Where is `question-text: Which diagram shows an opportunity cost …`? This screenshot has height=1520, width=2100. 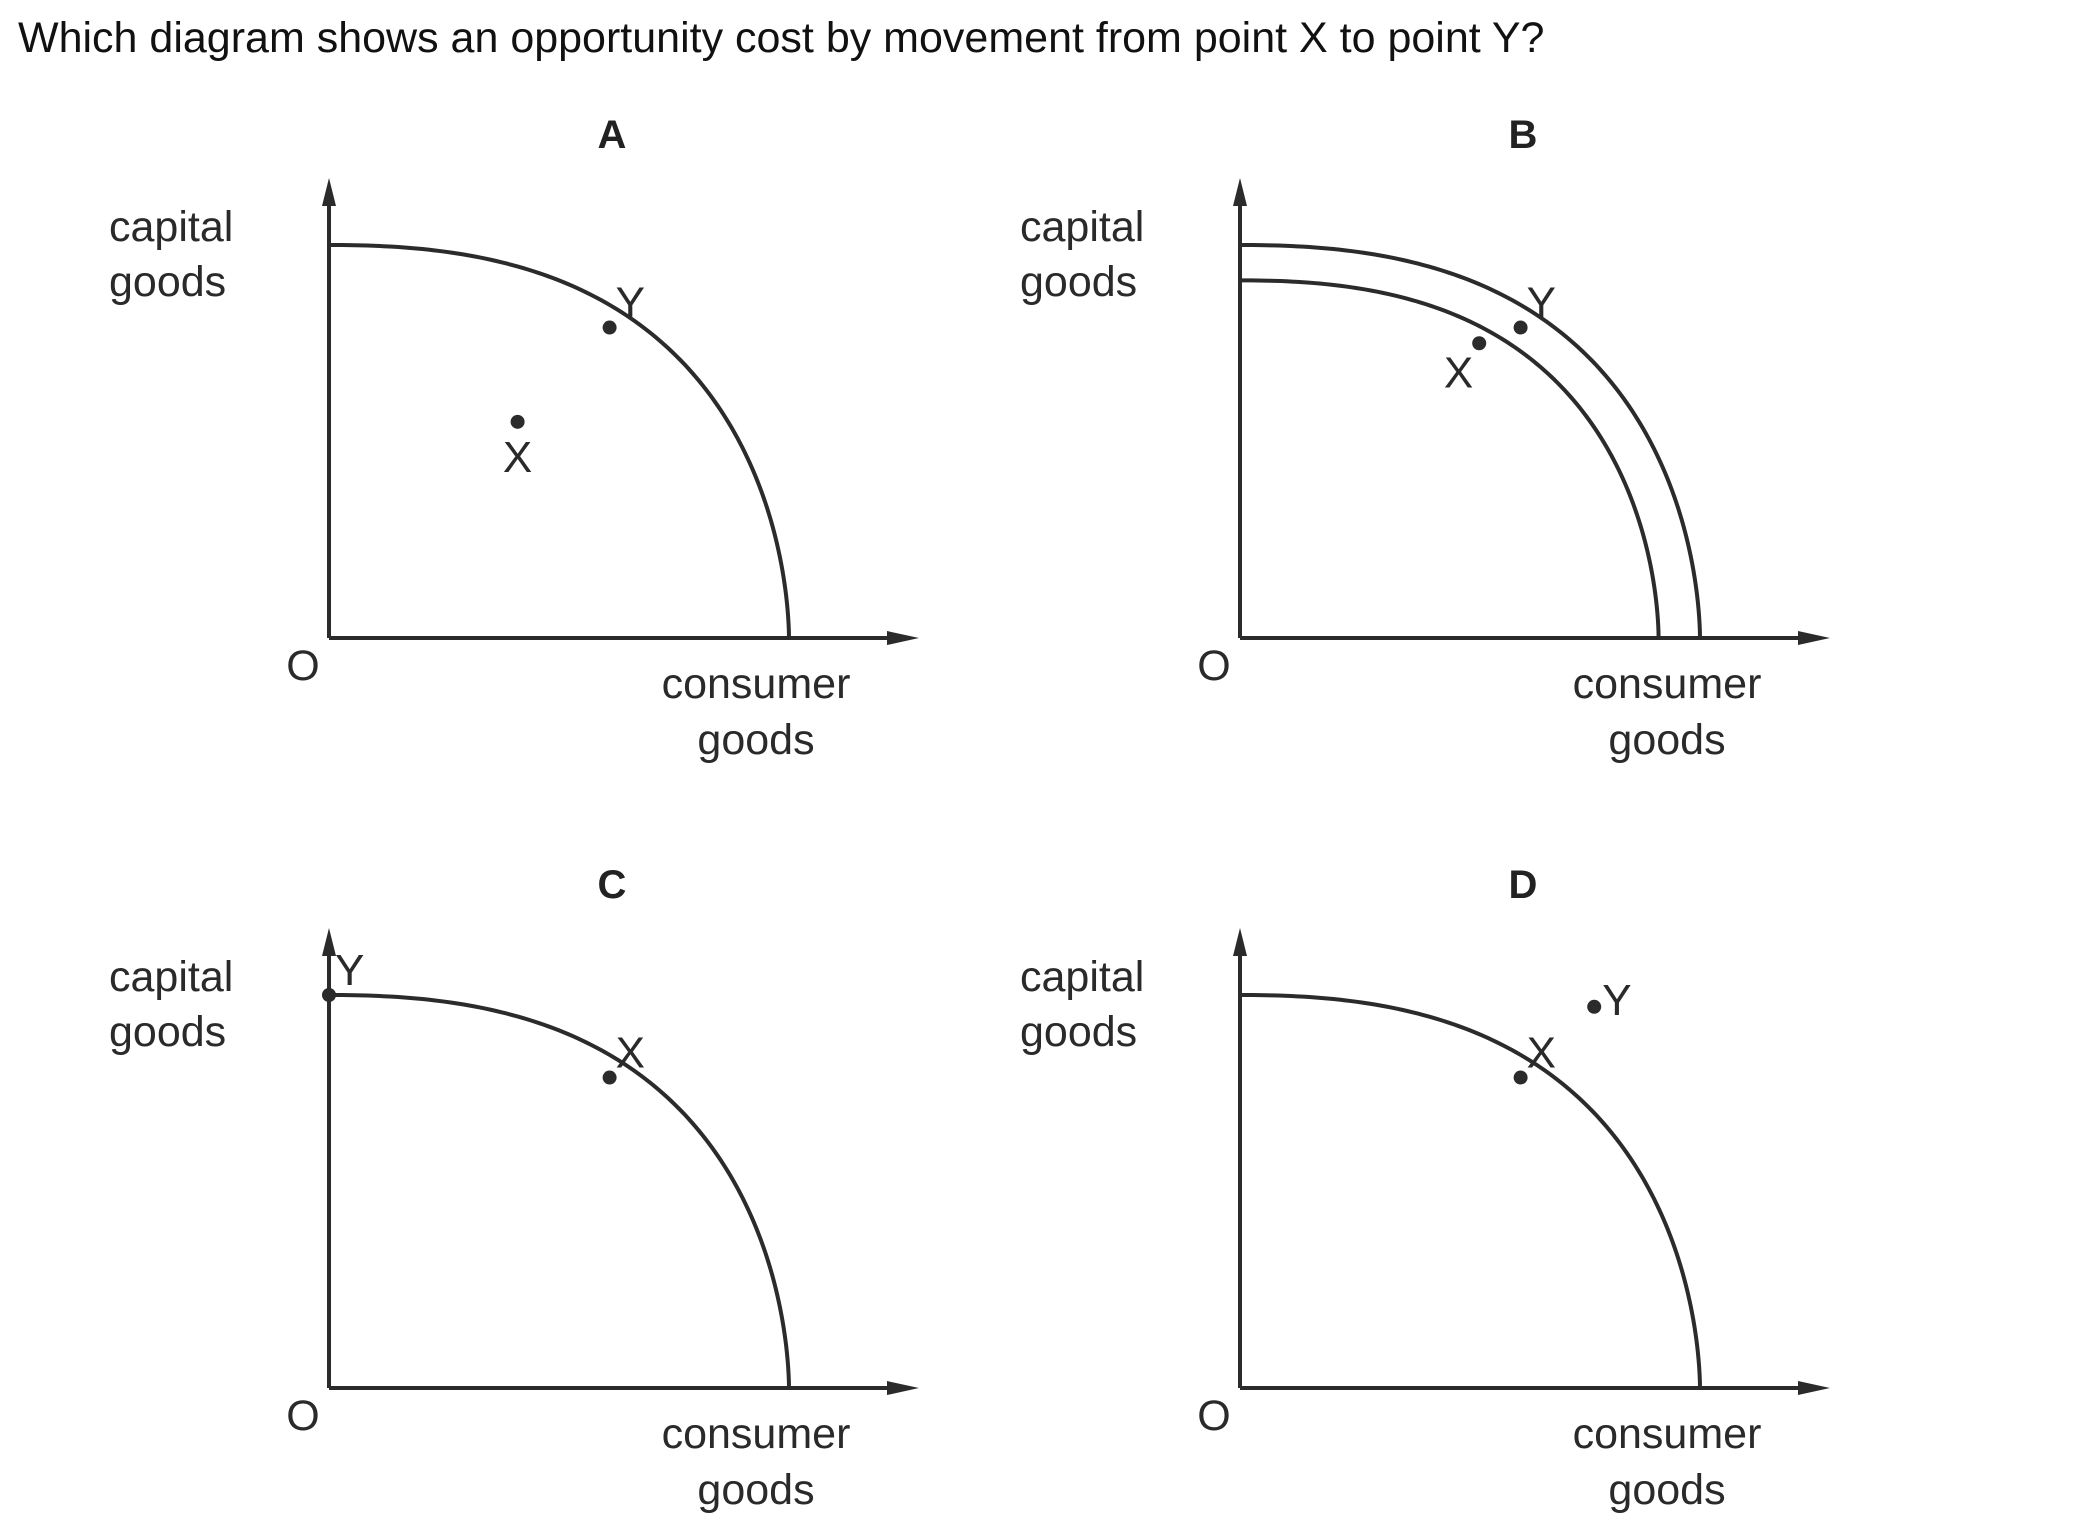 question-text: Which diagram shows an opportunity cost … is located at coordinates (781, 38).